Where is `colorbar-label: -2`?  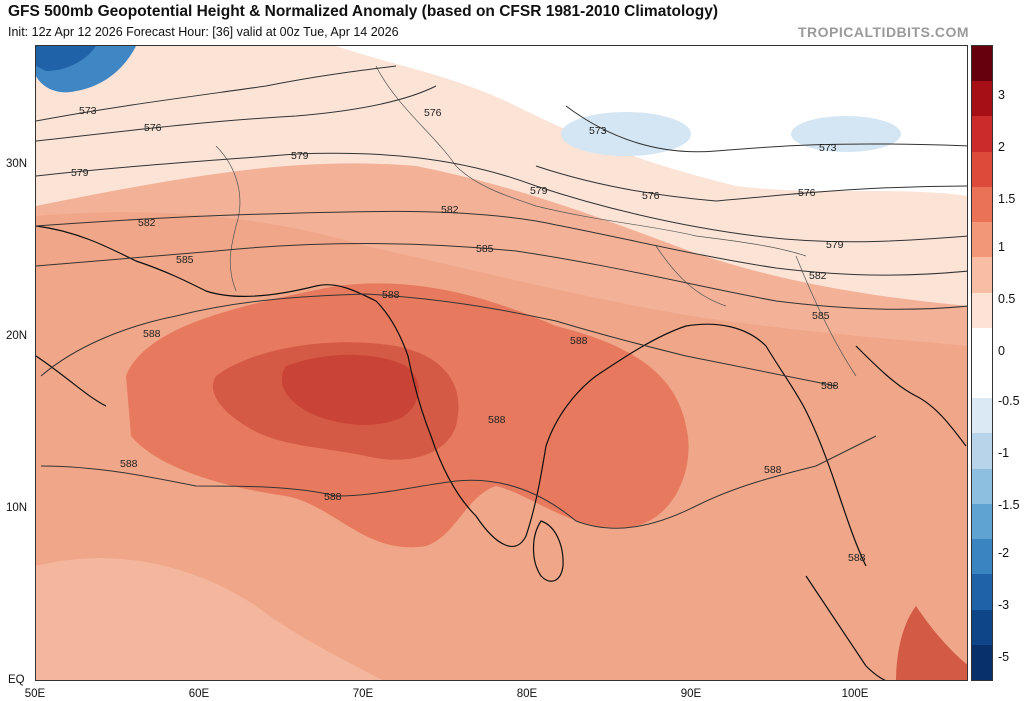 colorbar-label: -2 is located at coordinates (1004, 553).